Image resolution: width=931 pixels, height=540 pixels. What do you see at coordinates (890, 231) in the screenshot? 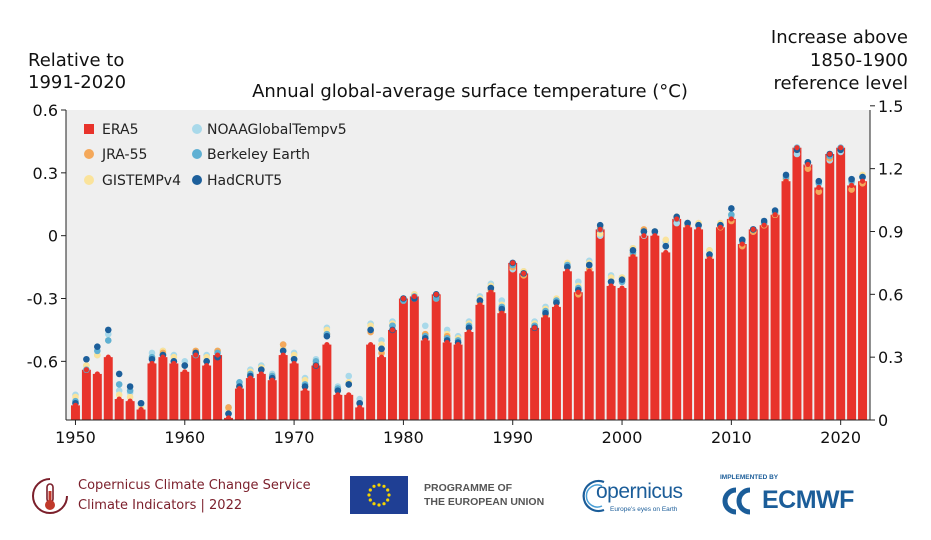
I see `right-tick-label: 0.9` at bounding box center [890, 231].